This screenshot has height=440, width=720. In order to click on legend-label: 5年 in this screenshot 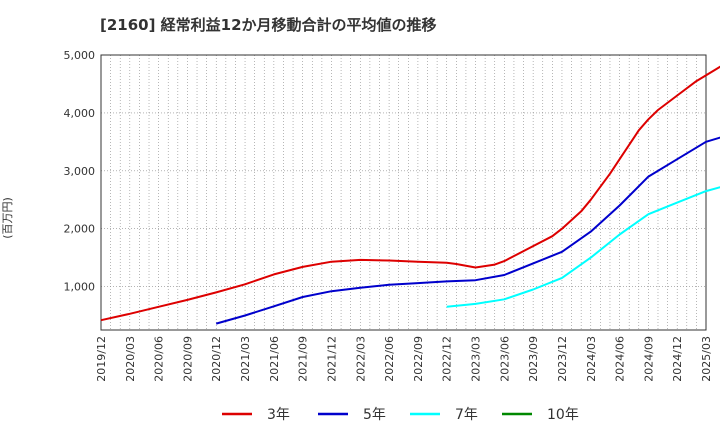, I will do `click(374, 415)`.